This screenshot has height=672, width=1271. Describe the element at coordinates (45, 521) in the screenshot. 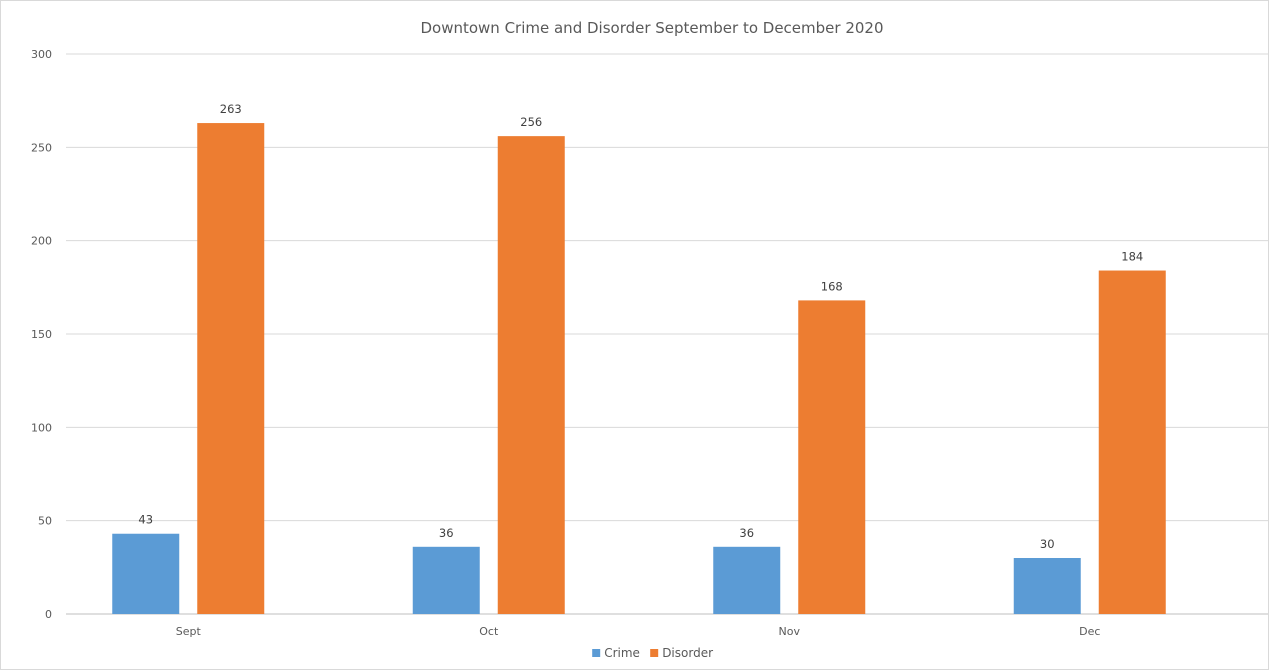

I see `y-tick-label: 50` at that location.